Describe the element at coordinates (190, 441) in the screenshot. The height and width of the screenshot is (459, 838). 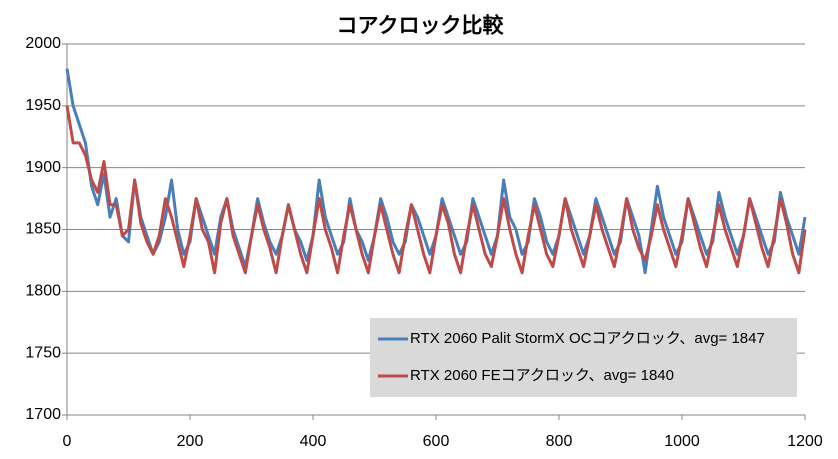
I see `x-tick-label: 200` at that location.